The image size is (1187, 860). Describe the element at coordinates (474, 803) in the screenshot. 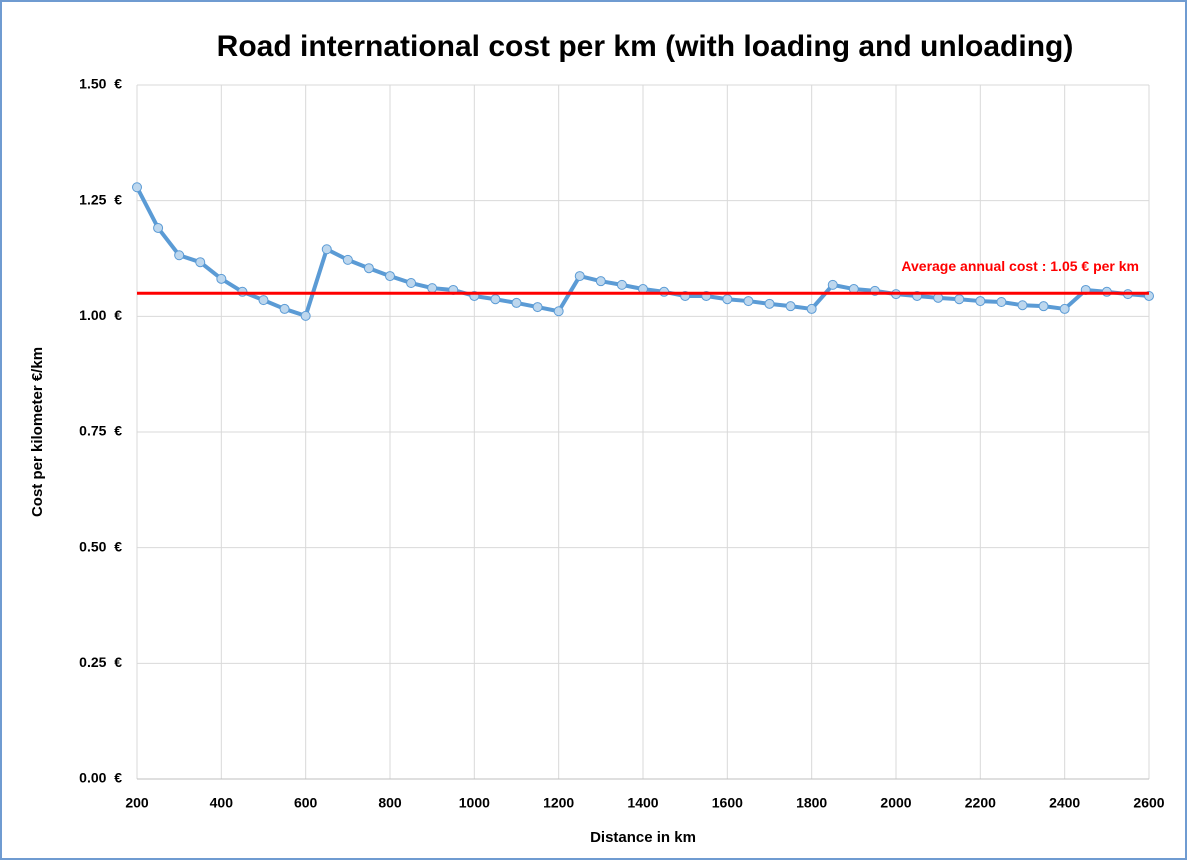

I see `x-tick-label: 1000` at that location.